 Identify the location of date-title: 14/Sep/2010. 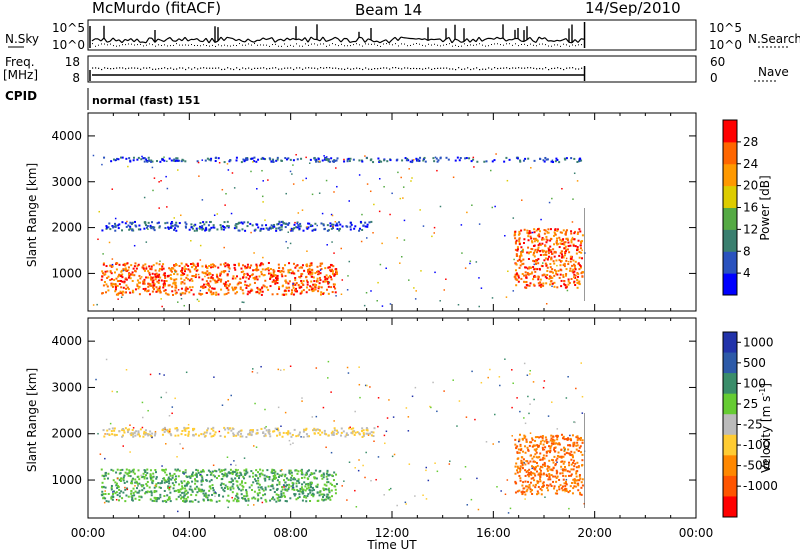
(633, 8).